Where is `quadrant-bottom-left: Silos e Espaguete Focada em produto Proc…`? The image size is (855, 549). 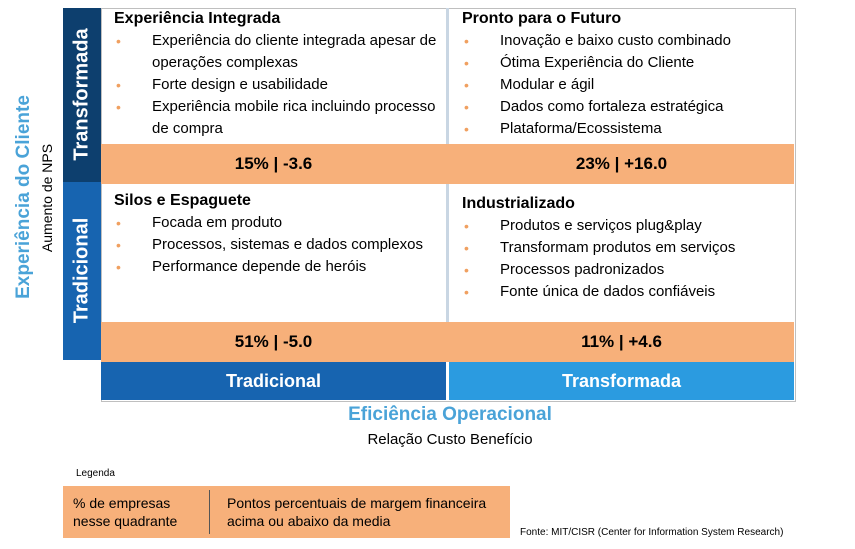 quadrant-bottom-left: Silos e Espaguete Focada em produto Proc… is located at coordinates (279, 235).